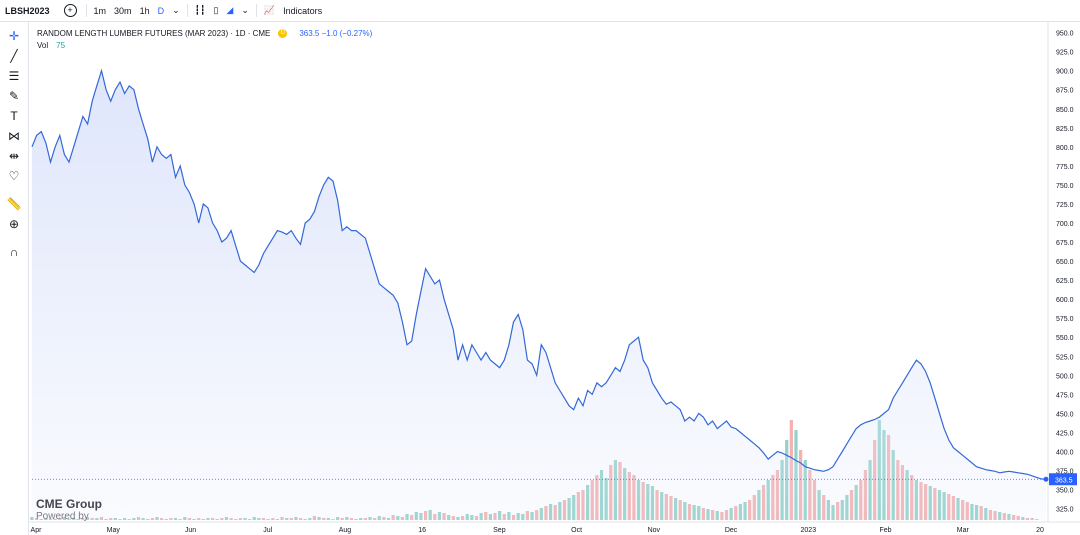 This screenshot has width=1080, height=535. I want to click on x-tick-label: Dec, so click(731, 530).